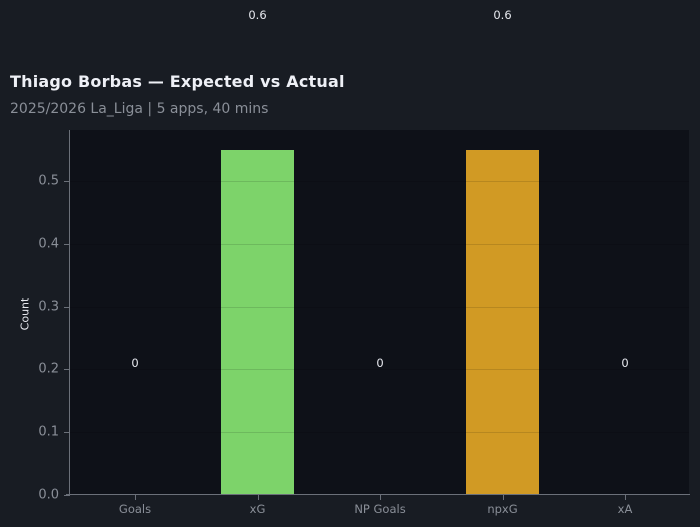  What do you see at coordinates (257, 509) in the screenshot?
I see `x-tick-label: xG` at bounding box center [257, 509].